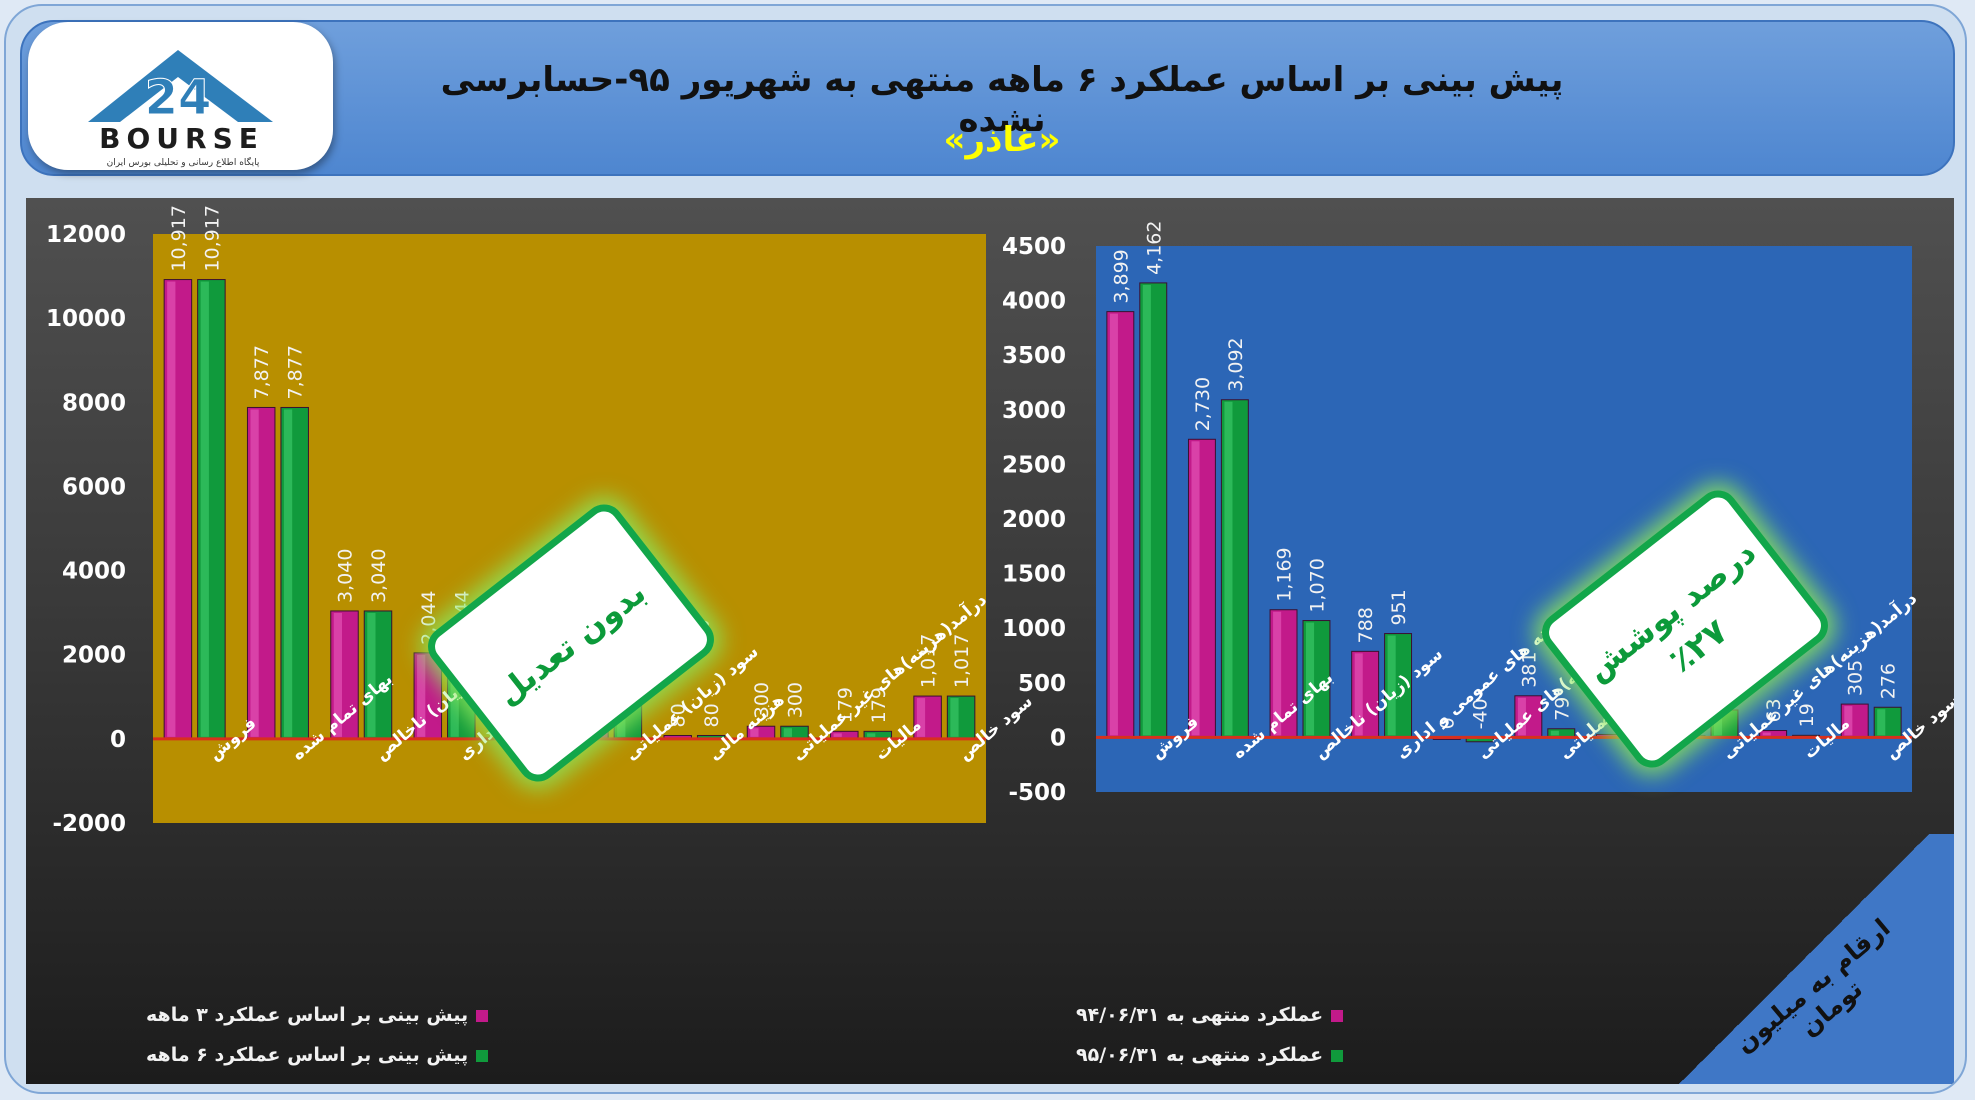  Describe the element at coordinates (1448, 723) in the screenshot. I see `data-label: 0` at that location.